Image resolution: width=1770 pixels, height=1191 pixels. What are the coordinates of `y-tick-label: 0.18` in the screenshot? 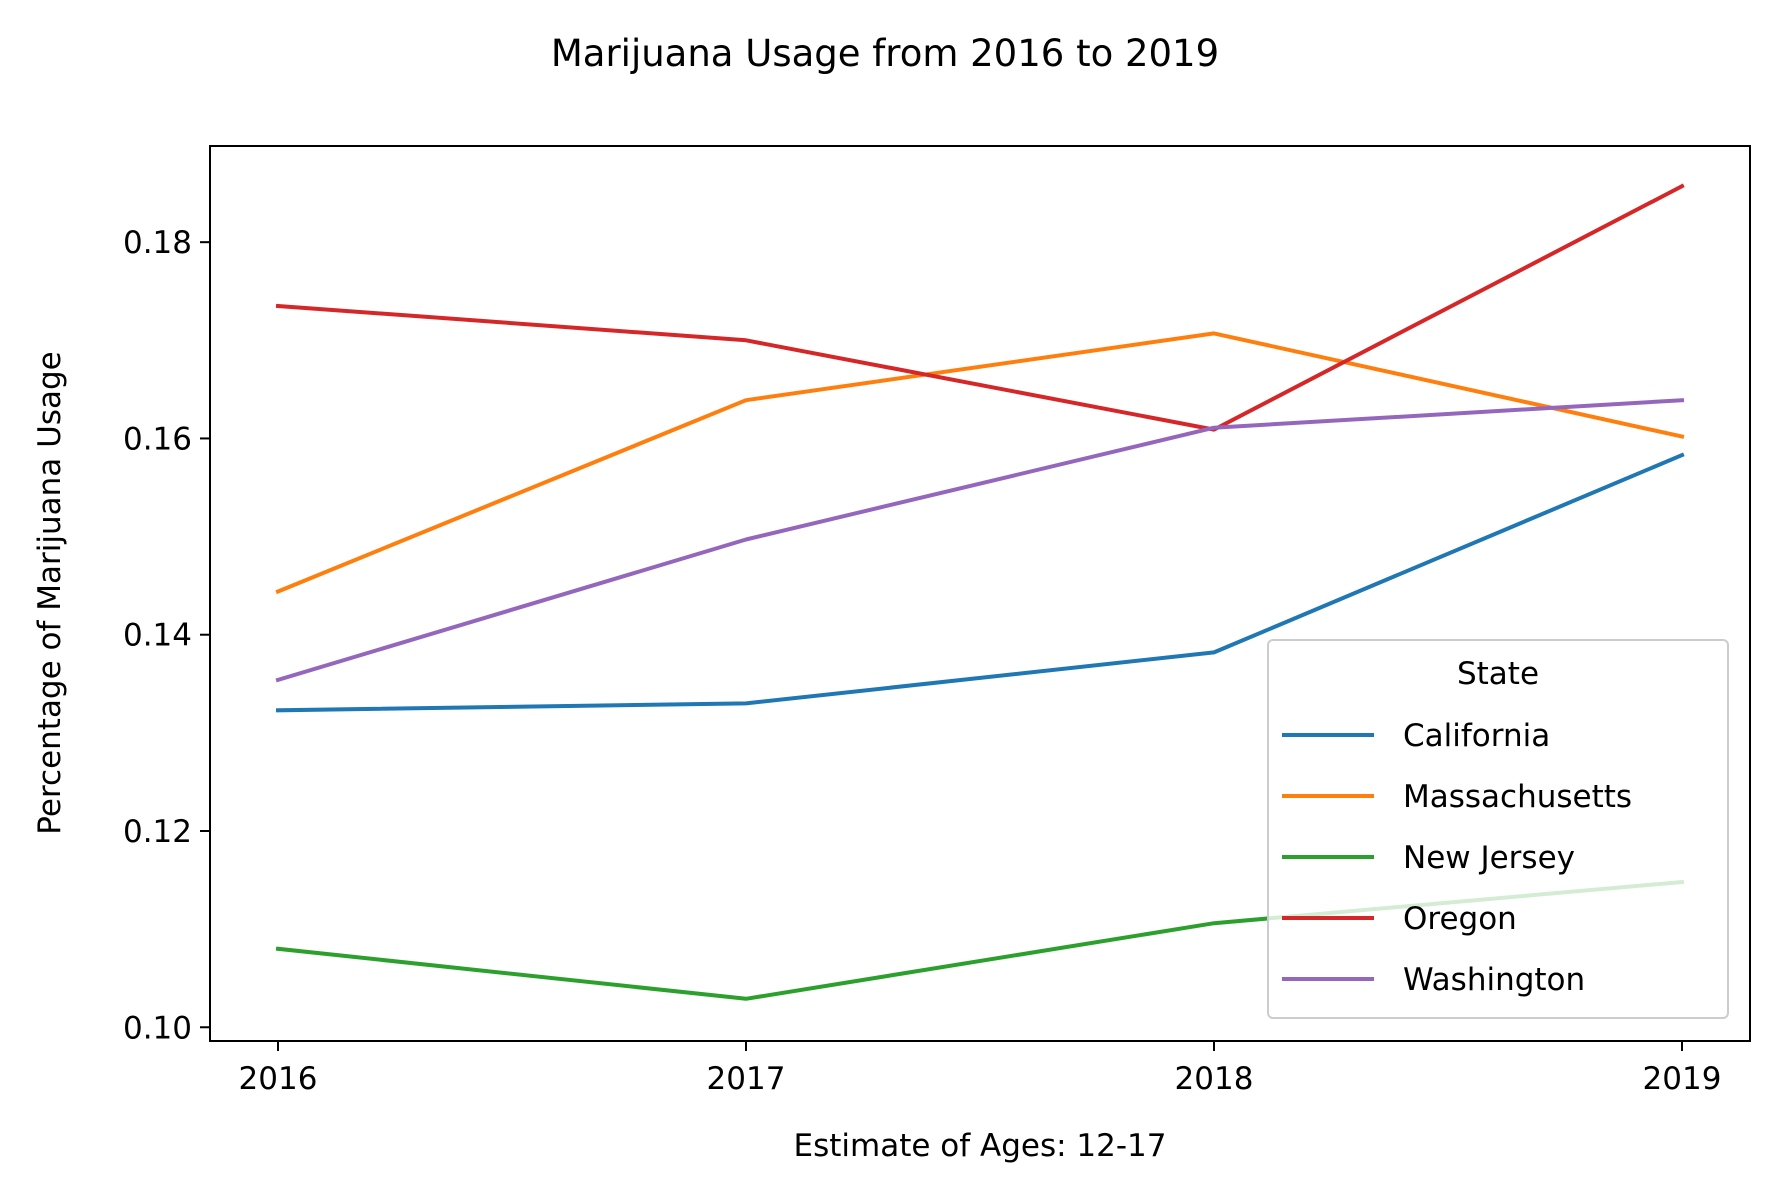 It's located at (157, 243).